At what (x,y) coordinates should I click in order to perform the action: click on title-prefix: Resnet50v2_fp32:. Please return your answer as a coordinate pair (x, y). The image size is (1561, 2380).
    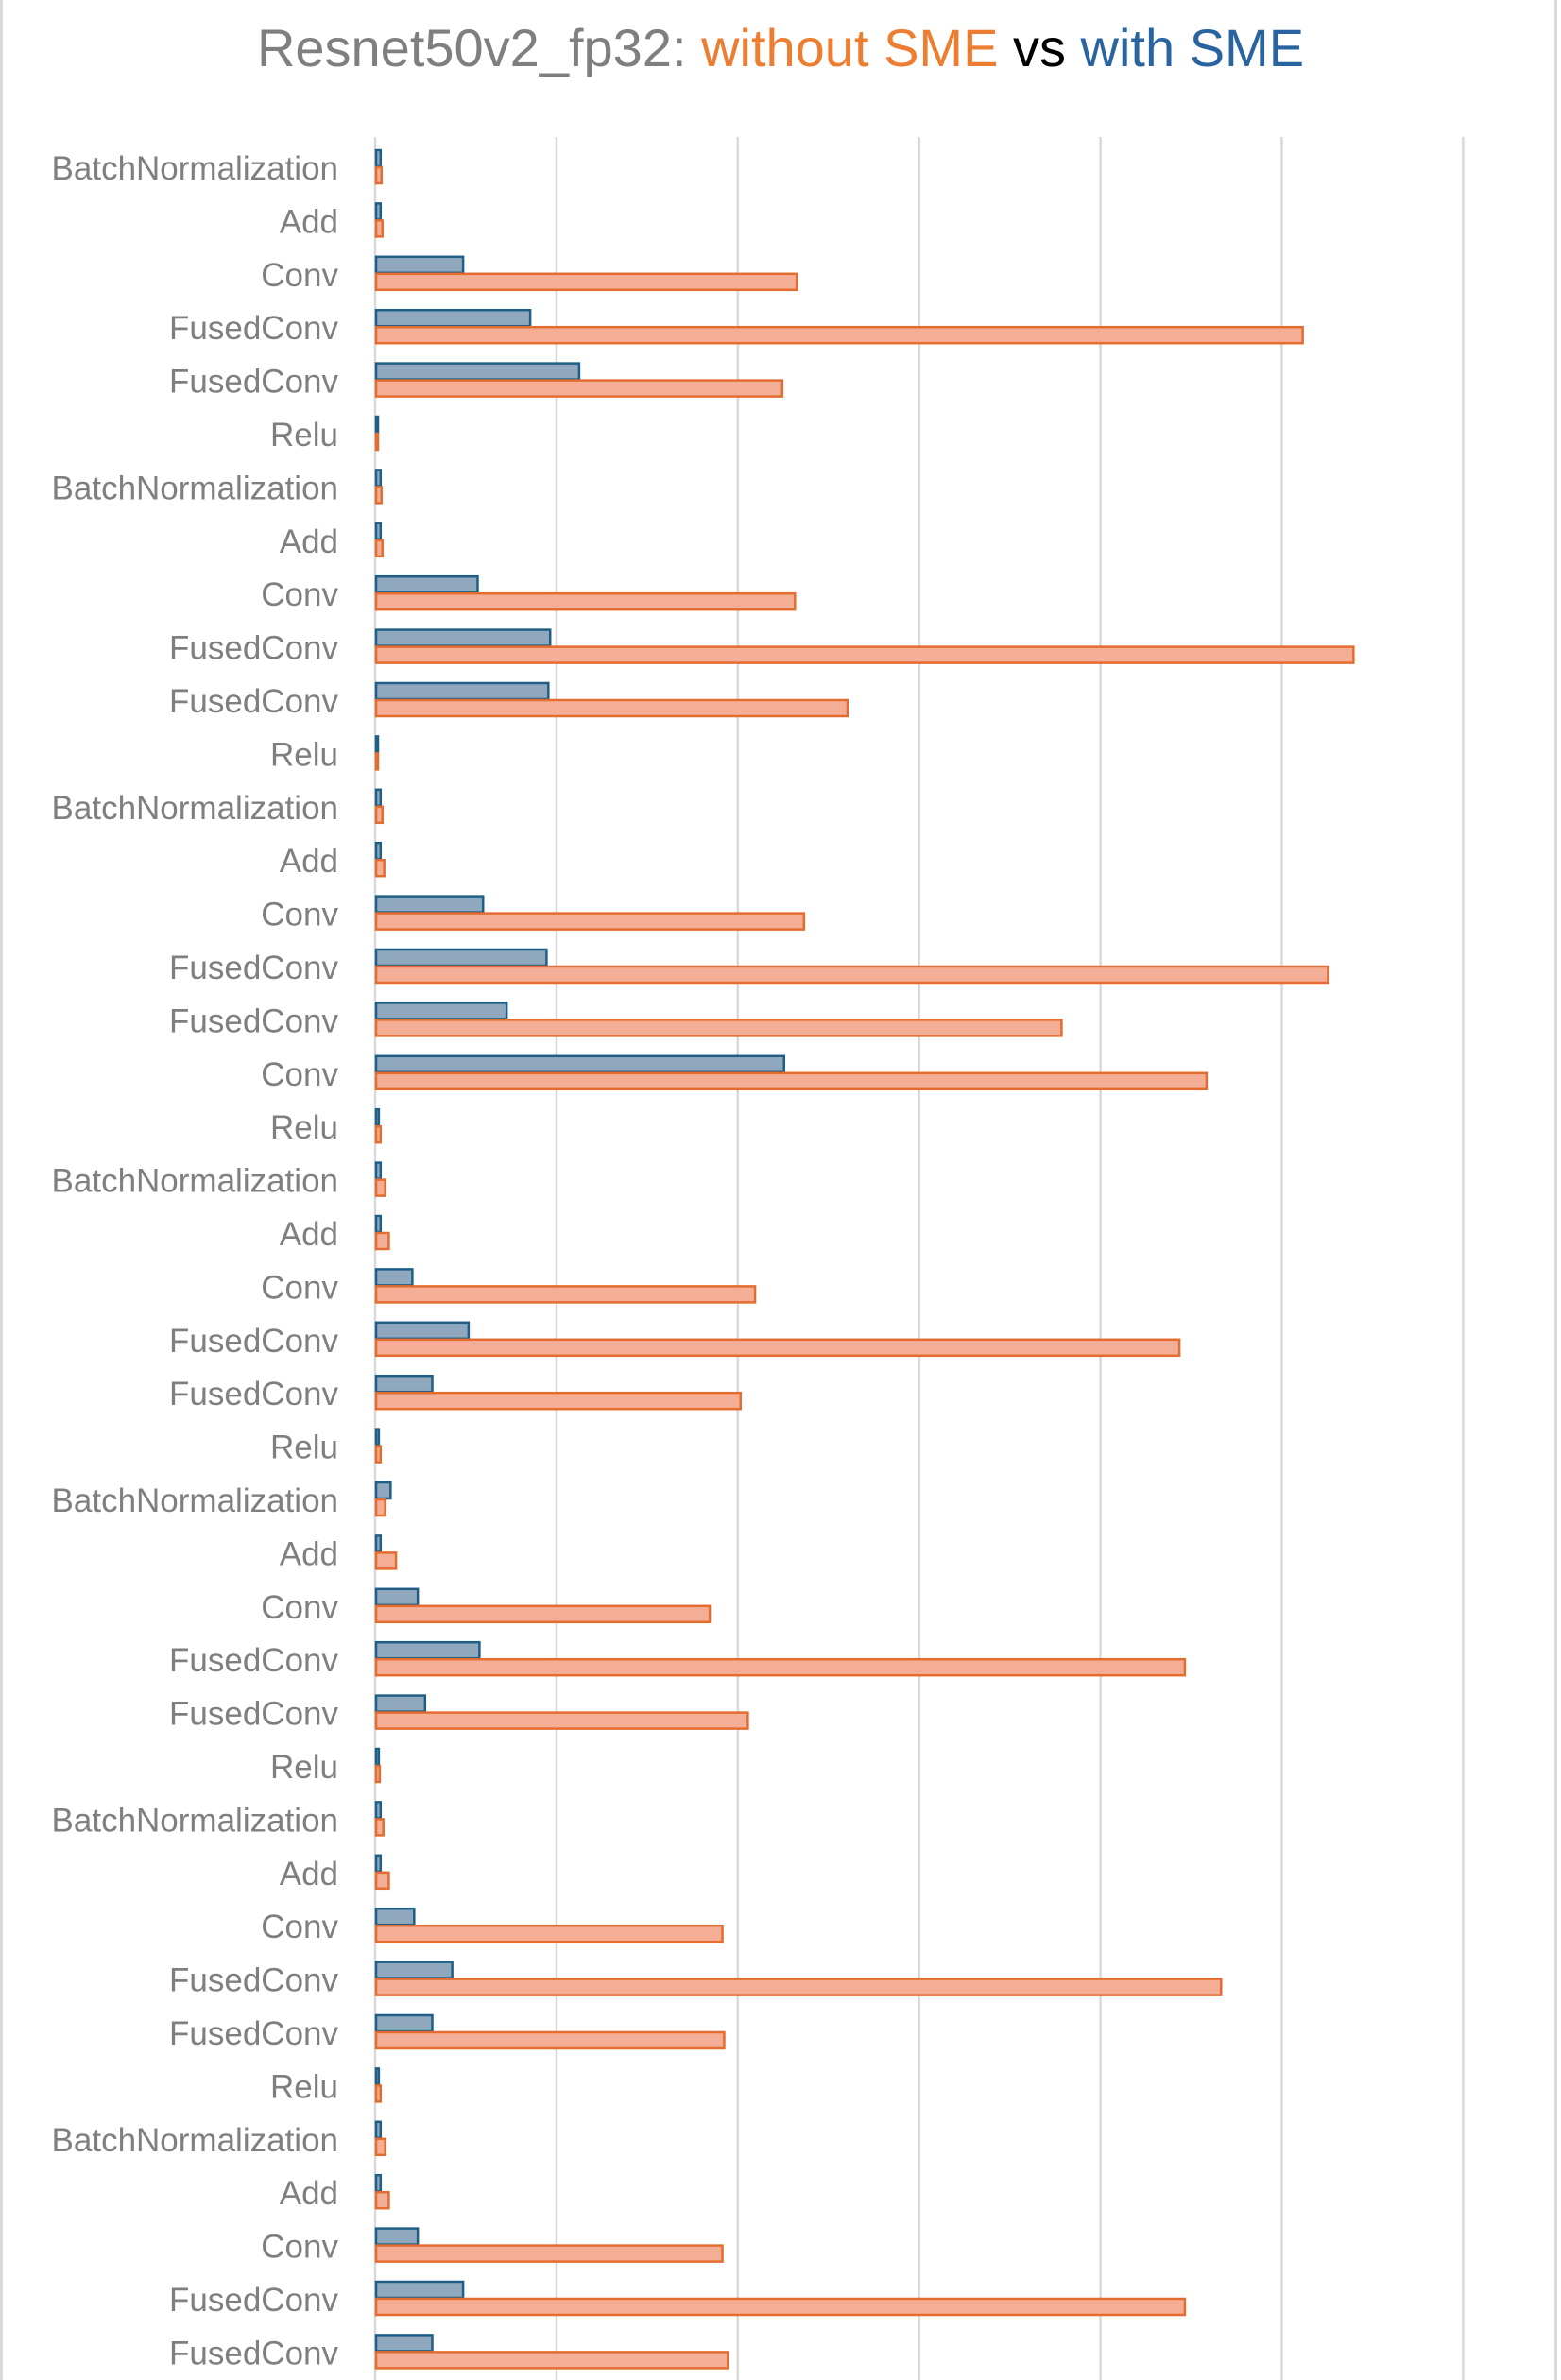
    Looking at the image, I should click on (479, 47).